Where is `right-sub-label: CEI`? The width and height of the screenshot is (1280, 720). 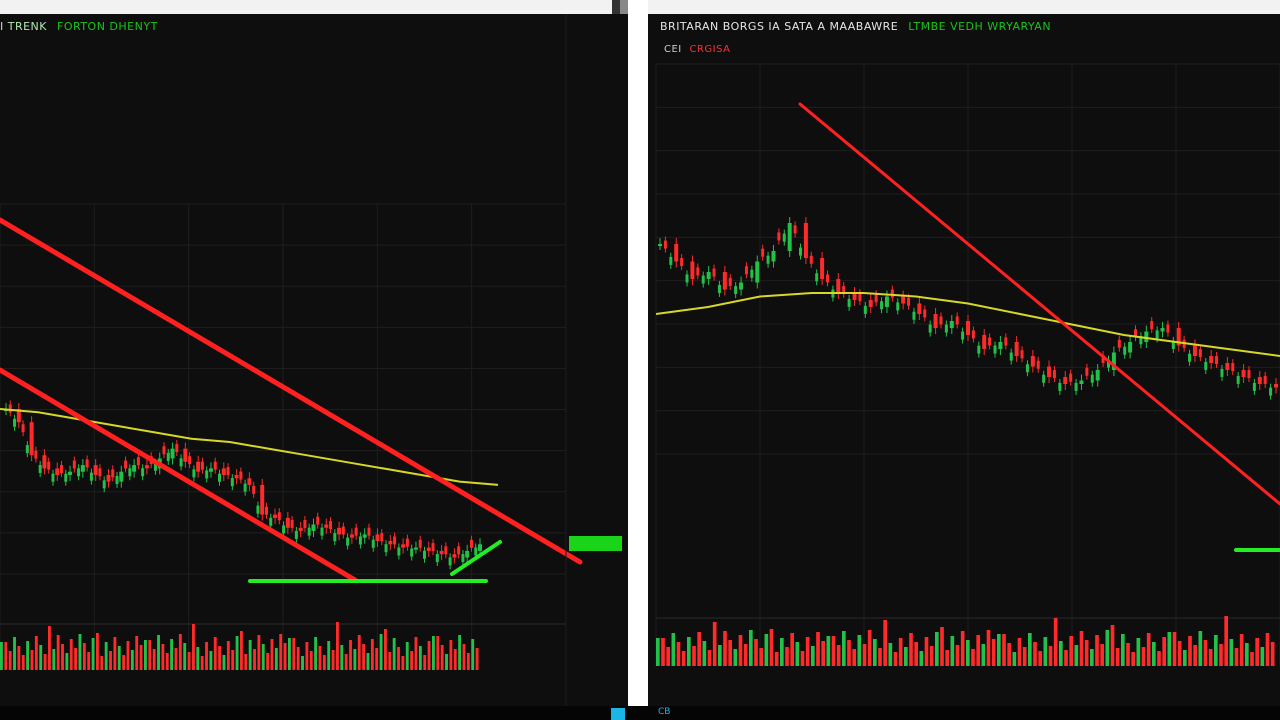 right-sub-label: CEI is located at coordinates (673, 49).